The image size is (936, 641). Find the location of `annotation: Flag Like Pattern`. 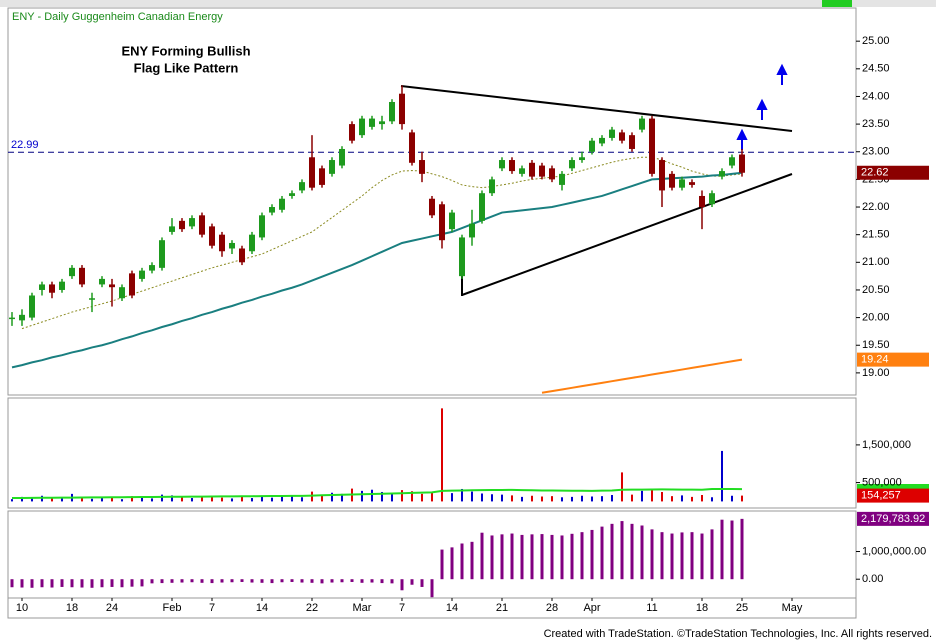

annotation: Flag Like Pattern is located at coordinates (186, 67).